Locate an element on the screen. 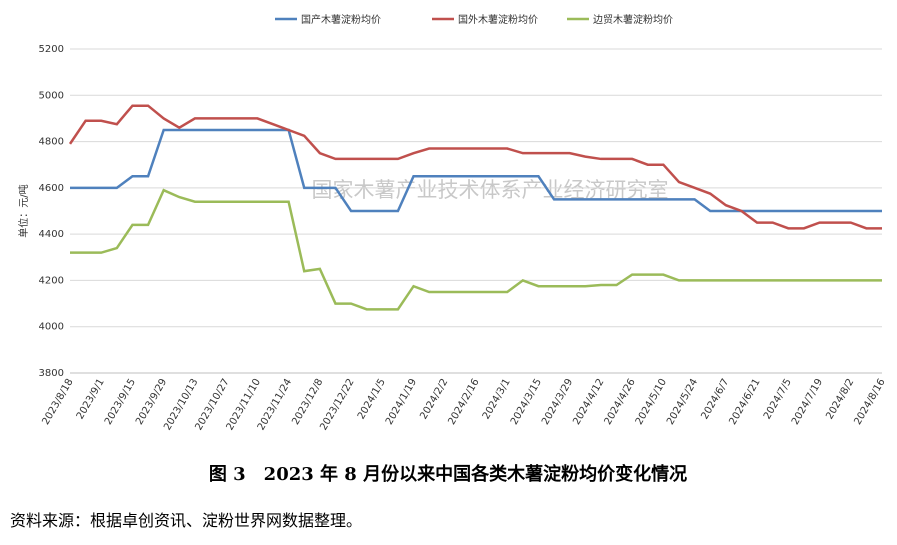 The image size is (897, 545). legend-label: 国产木薯淀粉均价 is located at coordinates (341, 19).